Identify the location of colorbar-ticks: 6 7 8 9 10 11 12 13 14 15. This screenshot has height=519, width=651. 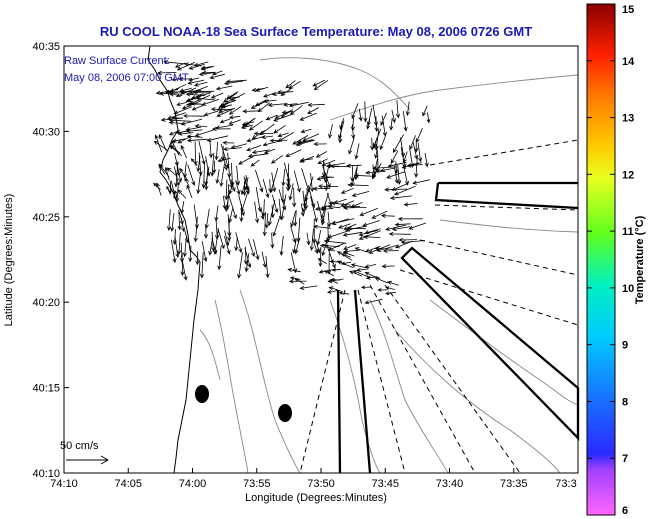
(611, 260).